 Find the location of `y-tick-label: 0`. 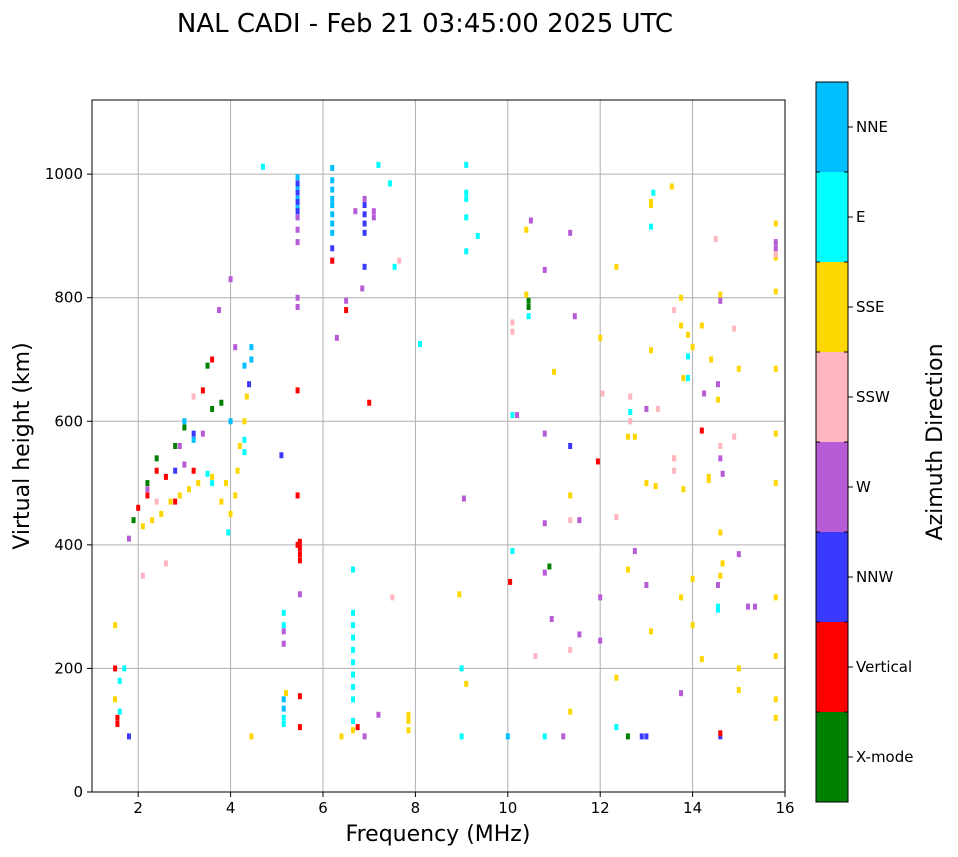

y-tick-label: 0 is located at coordinates (78, 792).